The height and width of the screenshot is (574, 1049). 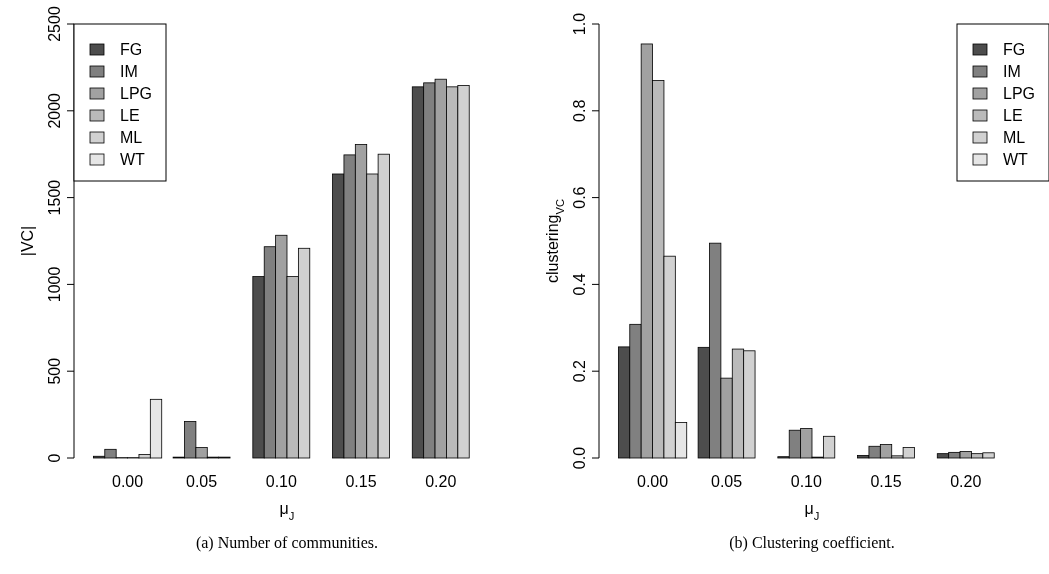 What do you see at coordinates (579, 458) in the screenshot?
I see `y-tick-label: 0.0` at bounding box center [579, 458].